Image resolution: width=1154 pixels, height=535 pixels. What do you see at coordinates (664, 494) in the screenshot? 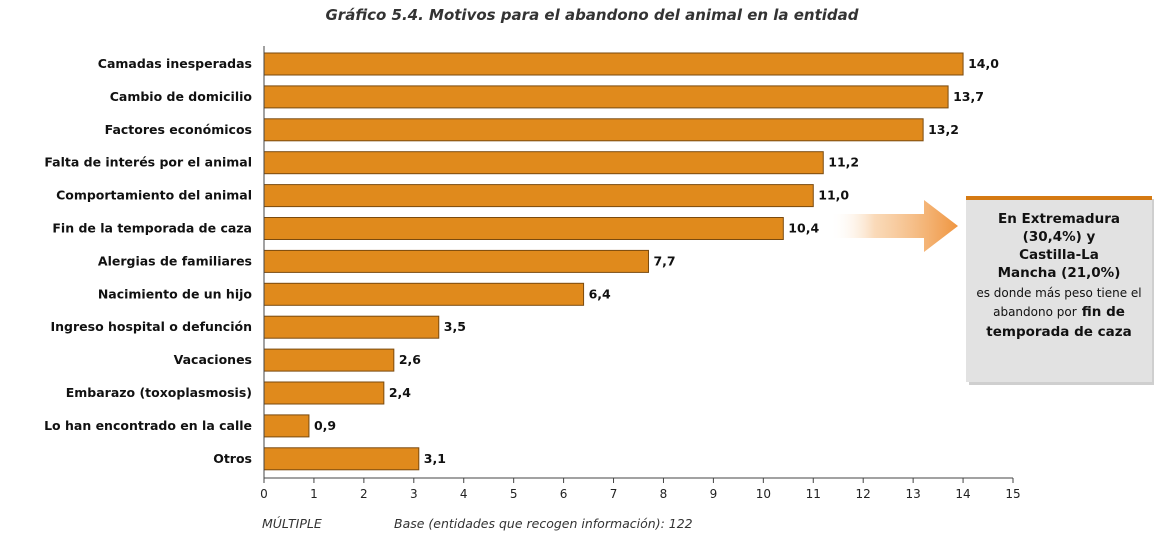
I see `x-tick-label: 8` at bounding box center [664, 494].